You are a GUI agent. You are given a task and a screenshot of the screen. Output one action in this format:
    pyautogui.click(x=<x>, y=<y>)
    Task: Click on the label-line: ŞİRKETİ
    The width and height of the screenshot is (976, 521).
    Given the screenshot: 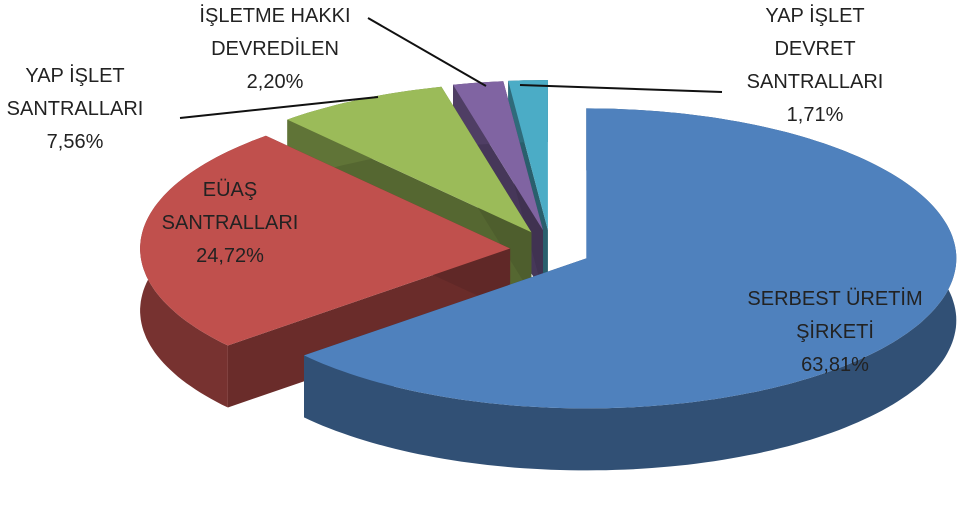 What is the action you would take?
    pyautogui.click(x=835, y=331)
    